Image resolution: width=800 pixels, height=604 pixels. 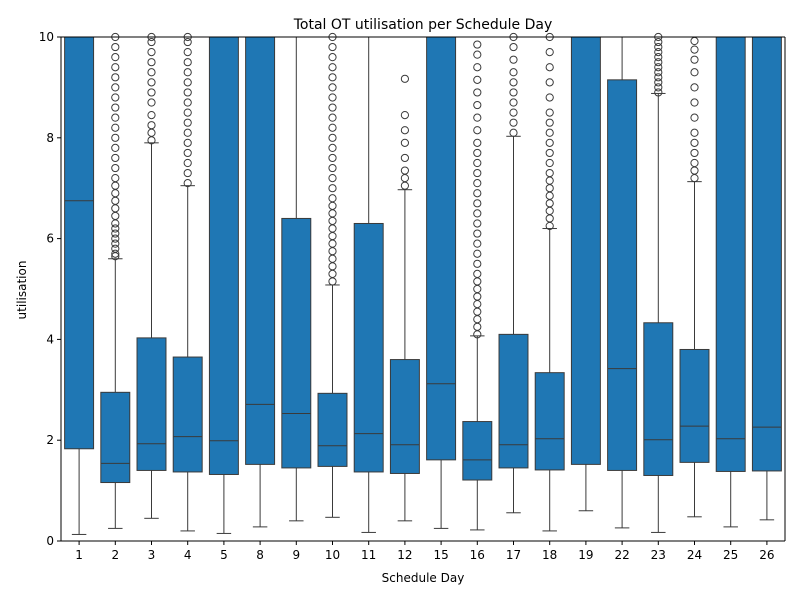 What do you see at coordinates (22, 290) in the screenshot?
I see `y-axis-label: utilisation` at bounding box center [22, 290].